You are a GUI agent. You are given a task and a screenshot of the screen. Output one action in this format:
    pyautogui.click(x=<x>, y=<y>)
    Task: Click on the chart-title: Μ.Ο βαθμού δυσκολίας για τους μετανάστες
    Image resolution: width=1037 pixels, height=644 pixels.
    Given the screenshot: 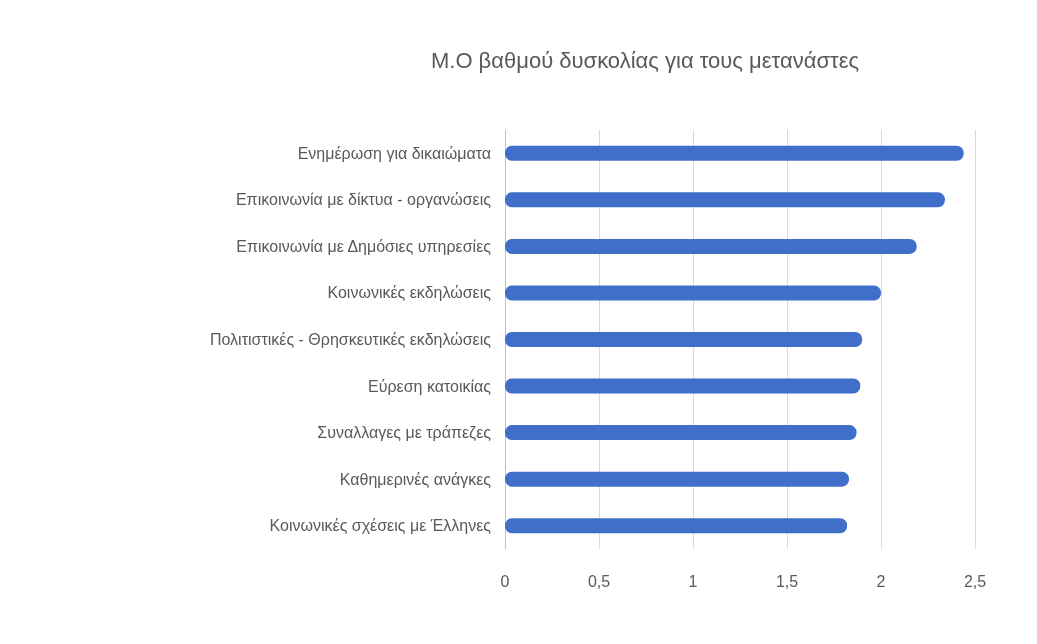 What is the action you would take?
    pyautogui.click(x=645, y=60)
    